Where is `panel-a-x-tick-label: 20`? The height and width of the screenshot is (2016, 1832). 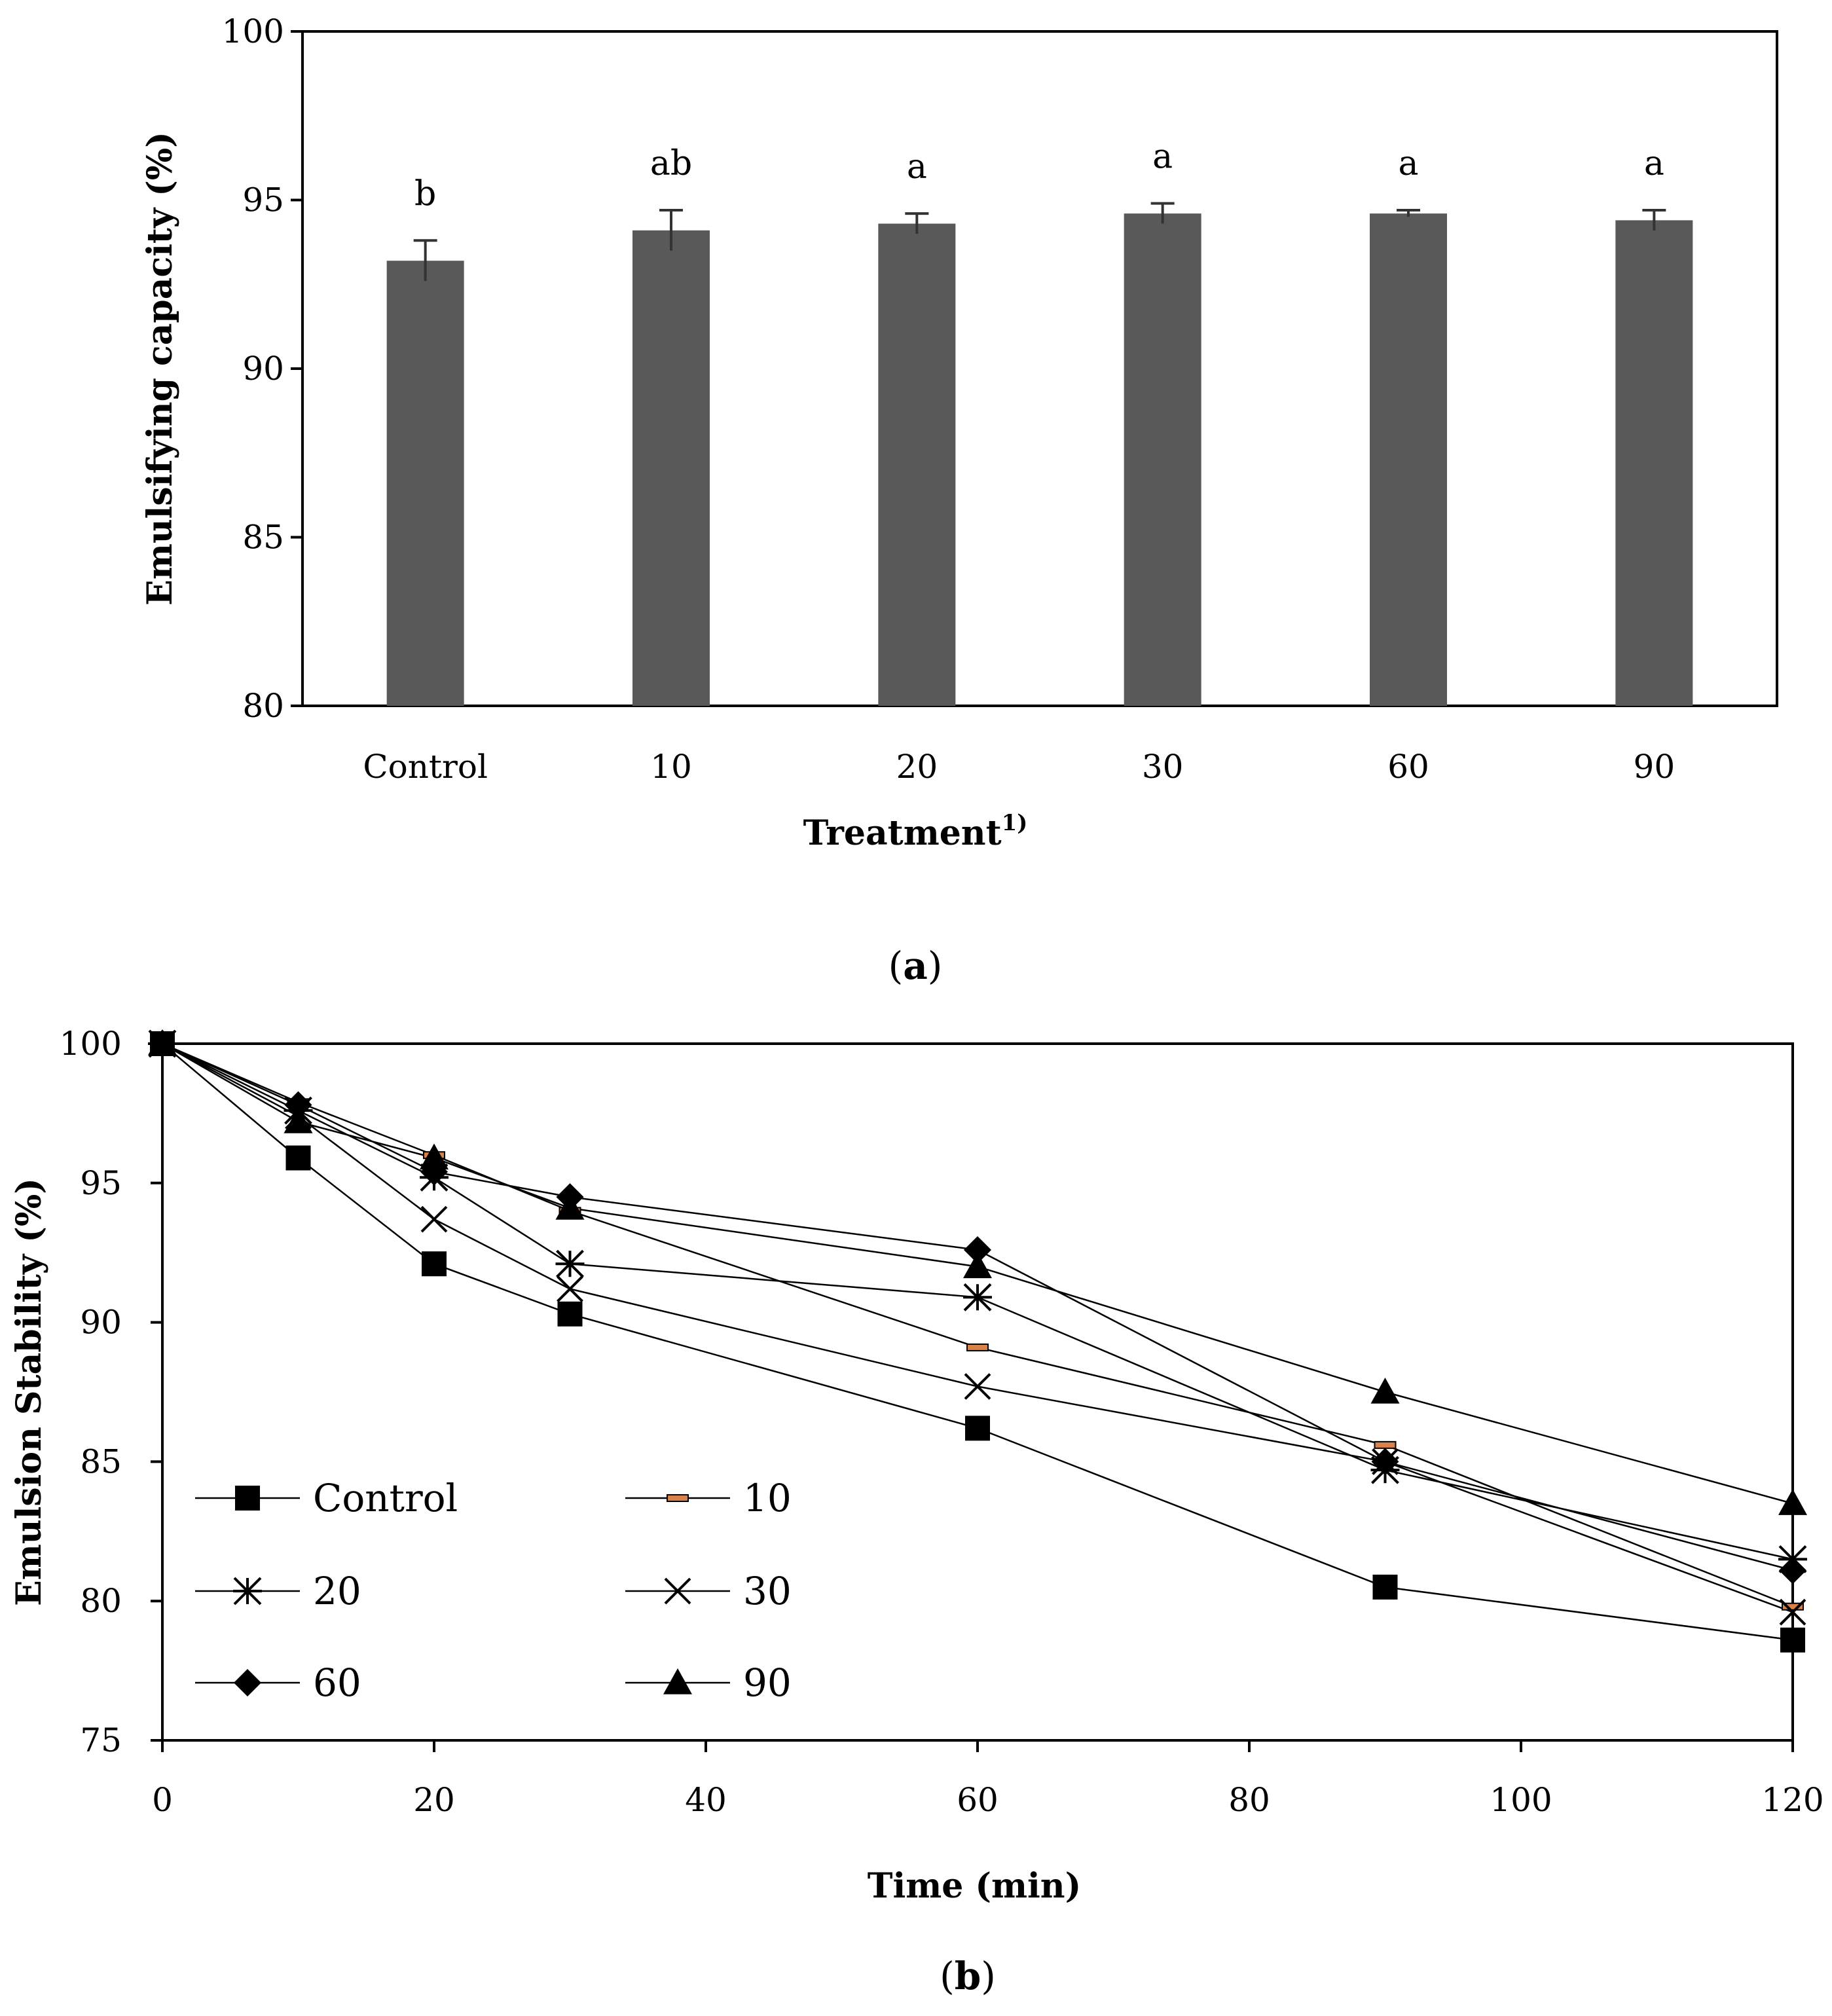
panel-a-x-tick-label: 20 is located at coordinates (917, 767).